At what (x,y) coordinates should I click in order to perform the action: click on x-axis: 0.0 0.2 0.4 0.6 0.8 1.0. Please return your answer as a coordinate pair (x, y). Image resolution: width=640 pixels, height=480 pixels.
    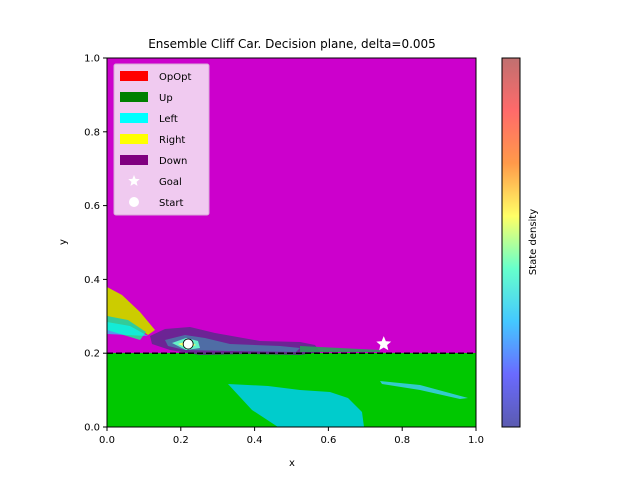
    Looking at the image, I should click on (291, 436).